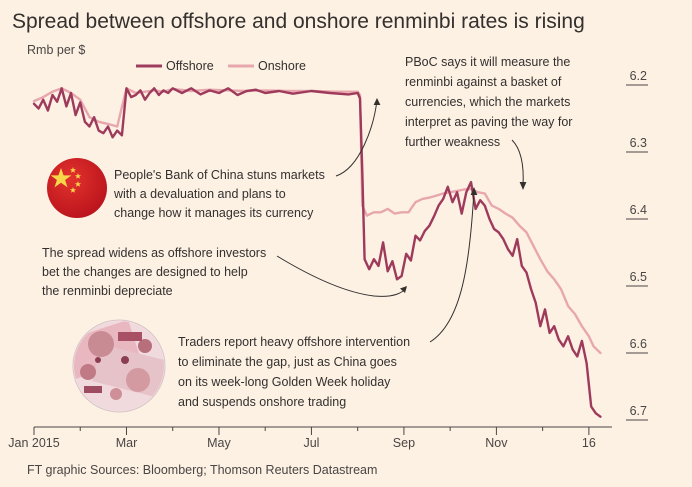  I want to click on devaluation-arrowhead, so click(377, 101).